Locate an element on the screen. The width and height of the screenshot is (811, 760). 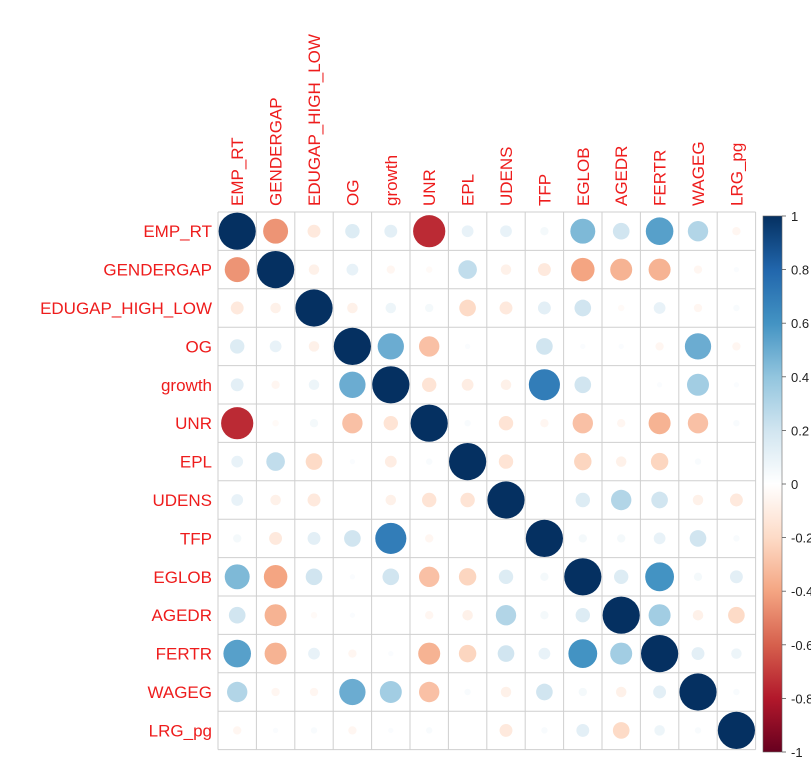
colorbar-tick-label: 0.8 is located at coordinates (800, 270).